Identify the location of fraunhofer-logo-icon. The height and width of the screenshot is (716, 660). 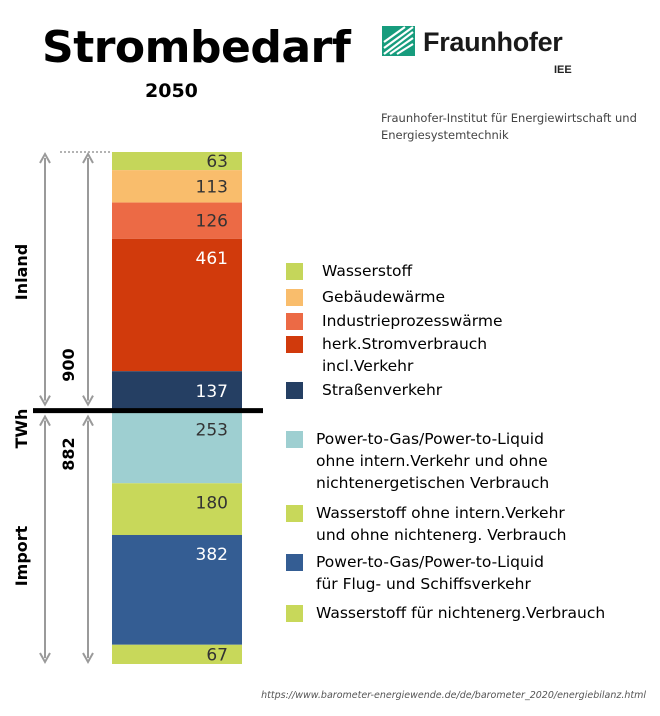
(398, 41).